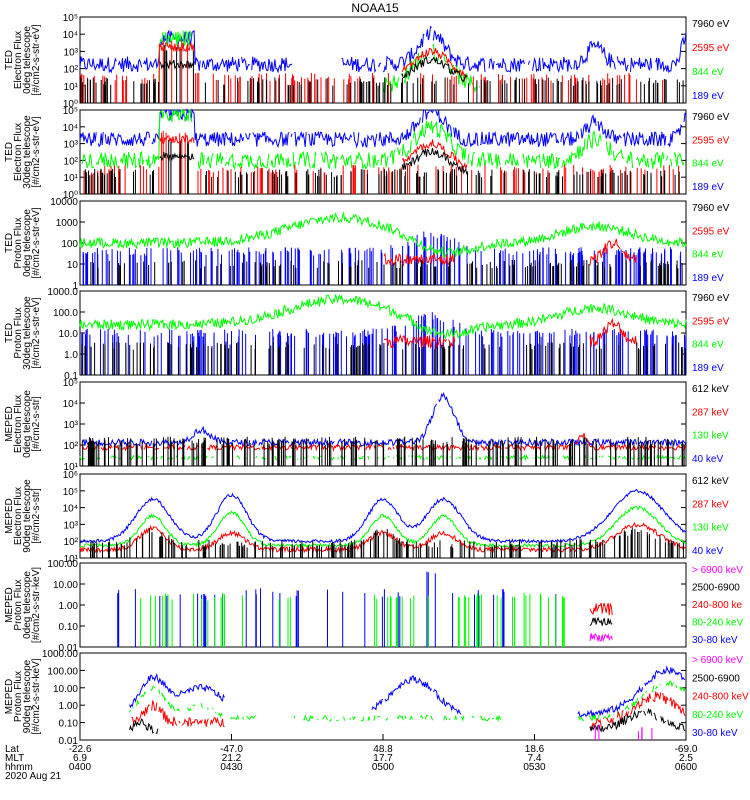 The width and height of the screenshot is (750, 800). What do you see at coordinates (720, 697) in the screenshot?
I see `legend-entry: 240-800 keV` at bounding box center [720, 697].